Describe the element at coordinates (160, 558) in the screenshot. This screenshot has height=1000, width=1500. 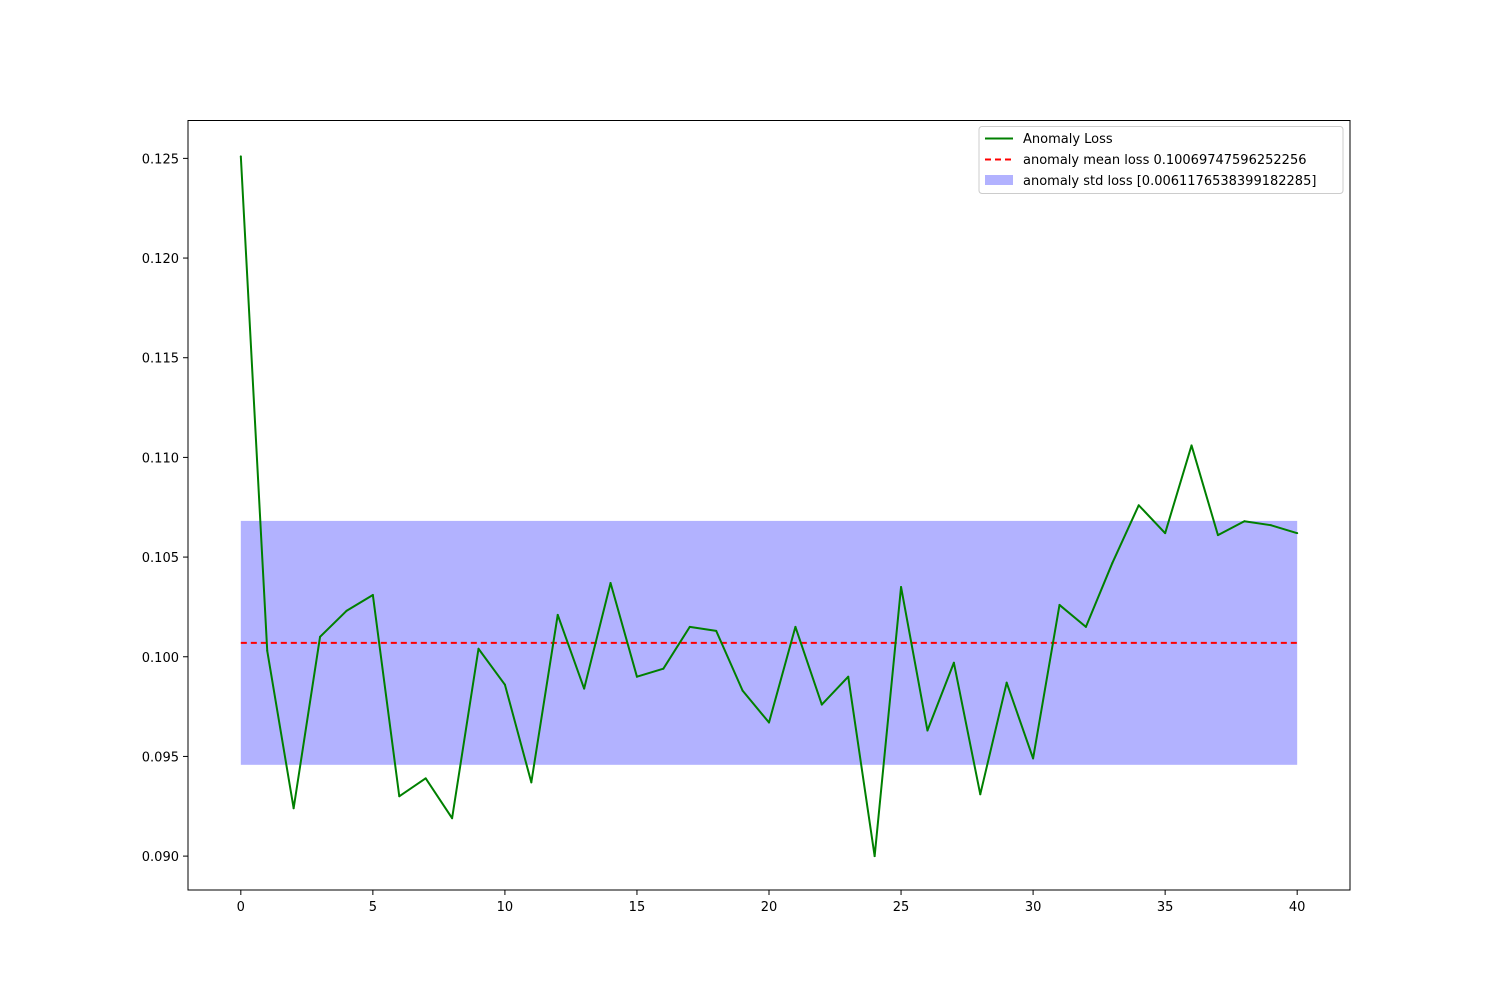
I see `y-tick-label: 0.105` at that location.